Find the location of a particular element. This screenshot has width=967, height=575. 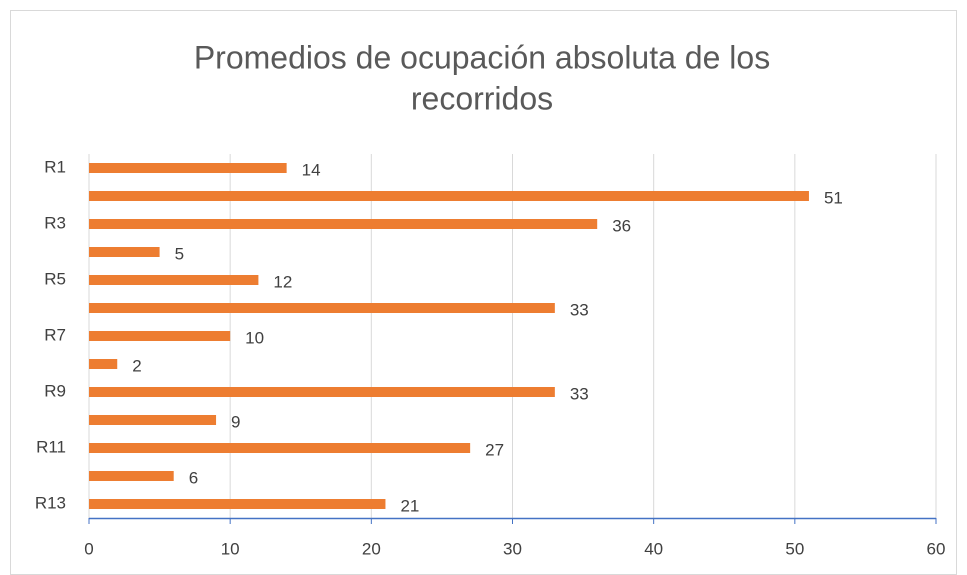

value-label: 6 is located at coordinates (193, 477).